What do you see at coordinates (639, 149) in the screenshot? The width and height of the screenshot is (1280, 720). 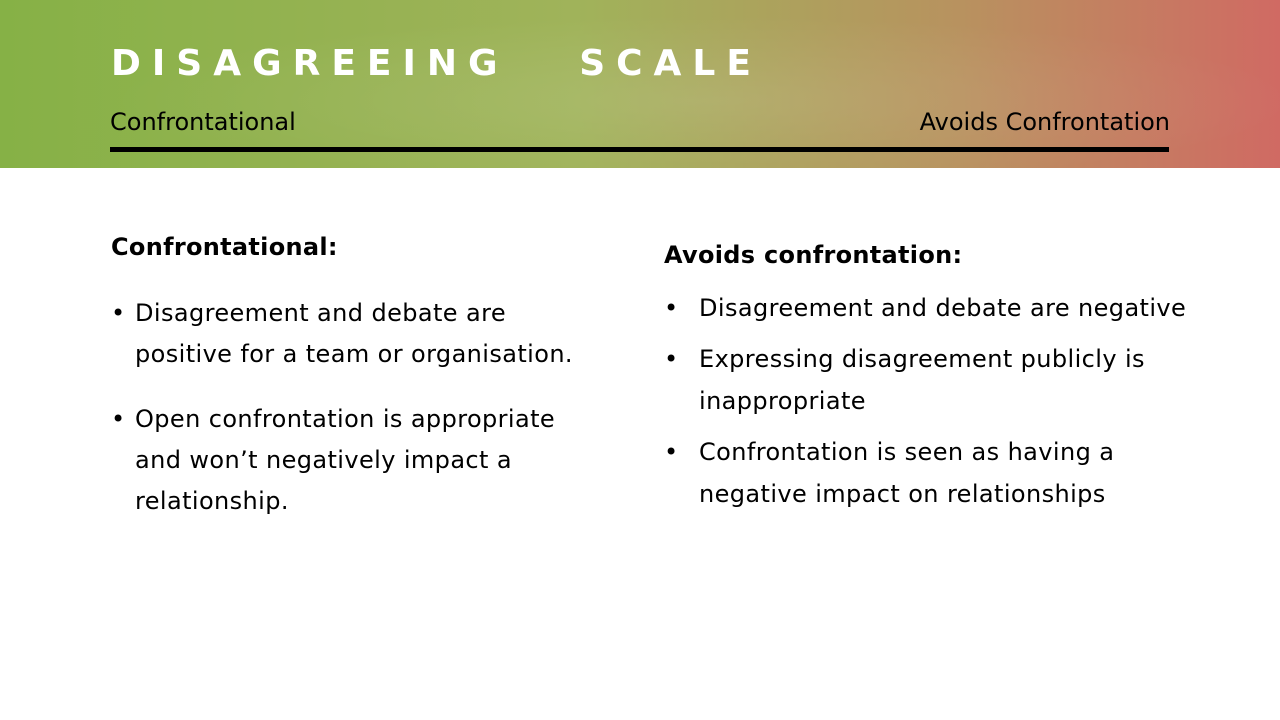 I see `scale-line` at bounding box center [639, 149].